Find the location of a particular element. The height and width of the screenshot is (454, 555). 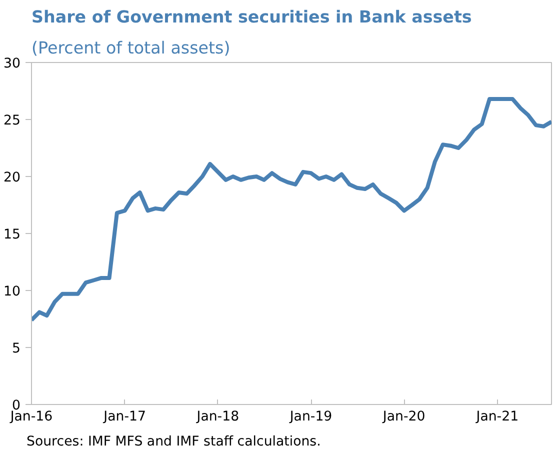

chart-title: Share of Government securities in Bank assets is located at coordinates (252, 17).